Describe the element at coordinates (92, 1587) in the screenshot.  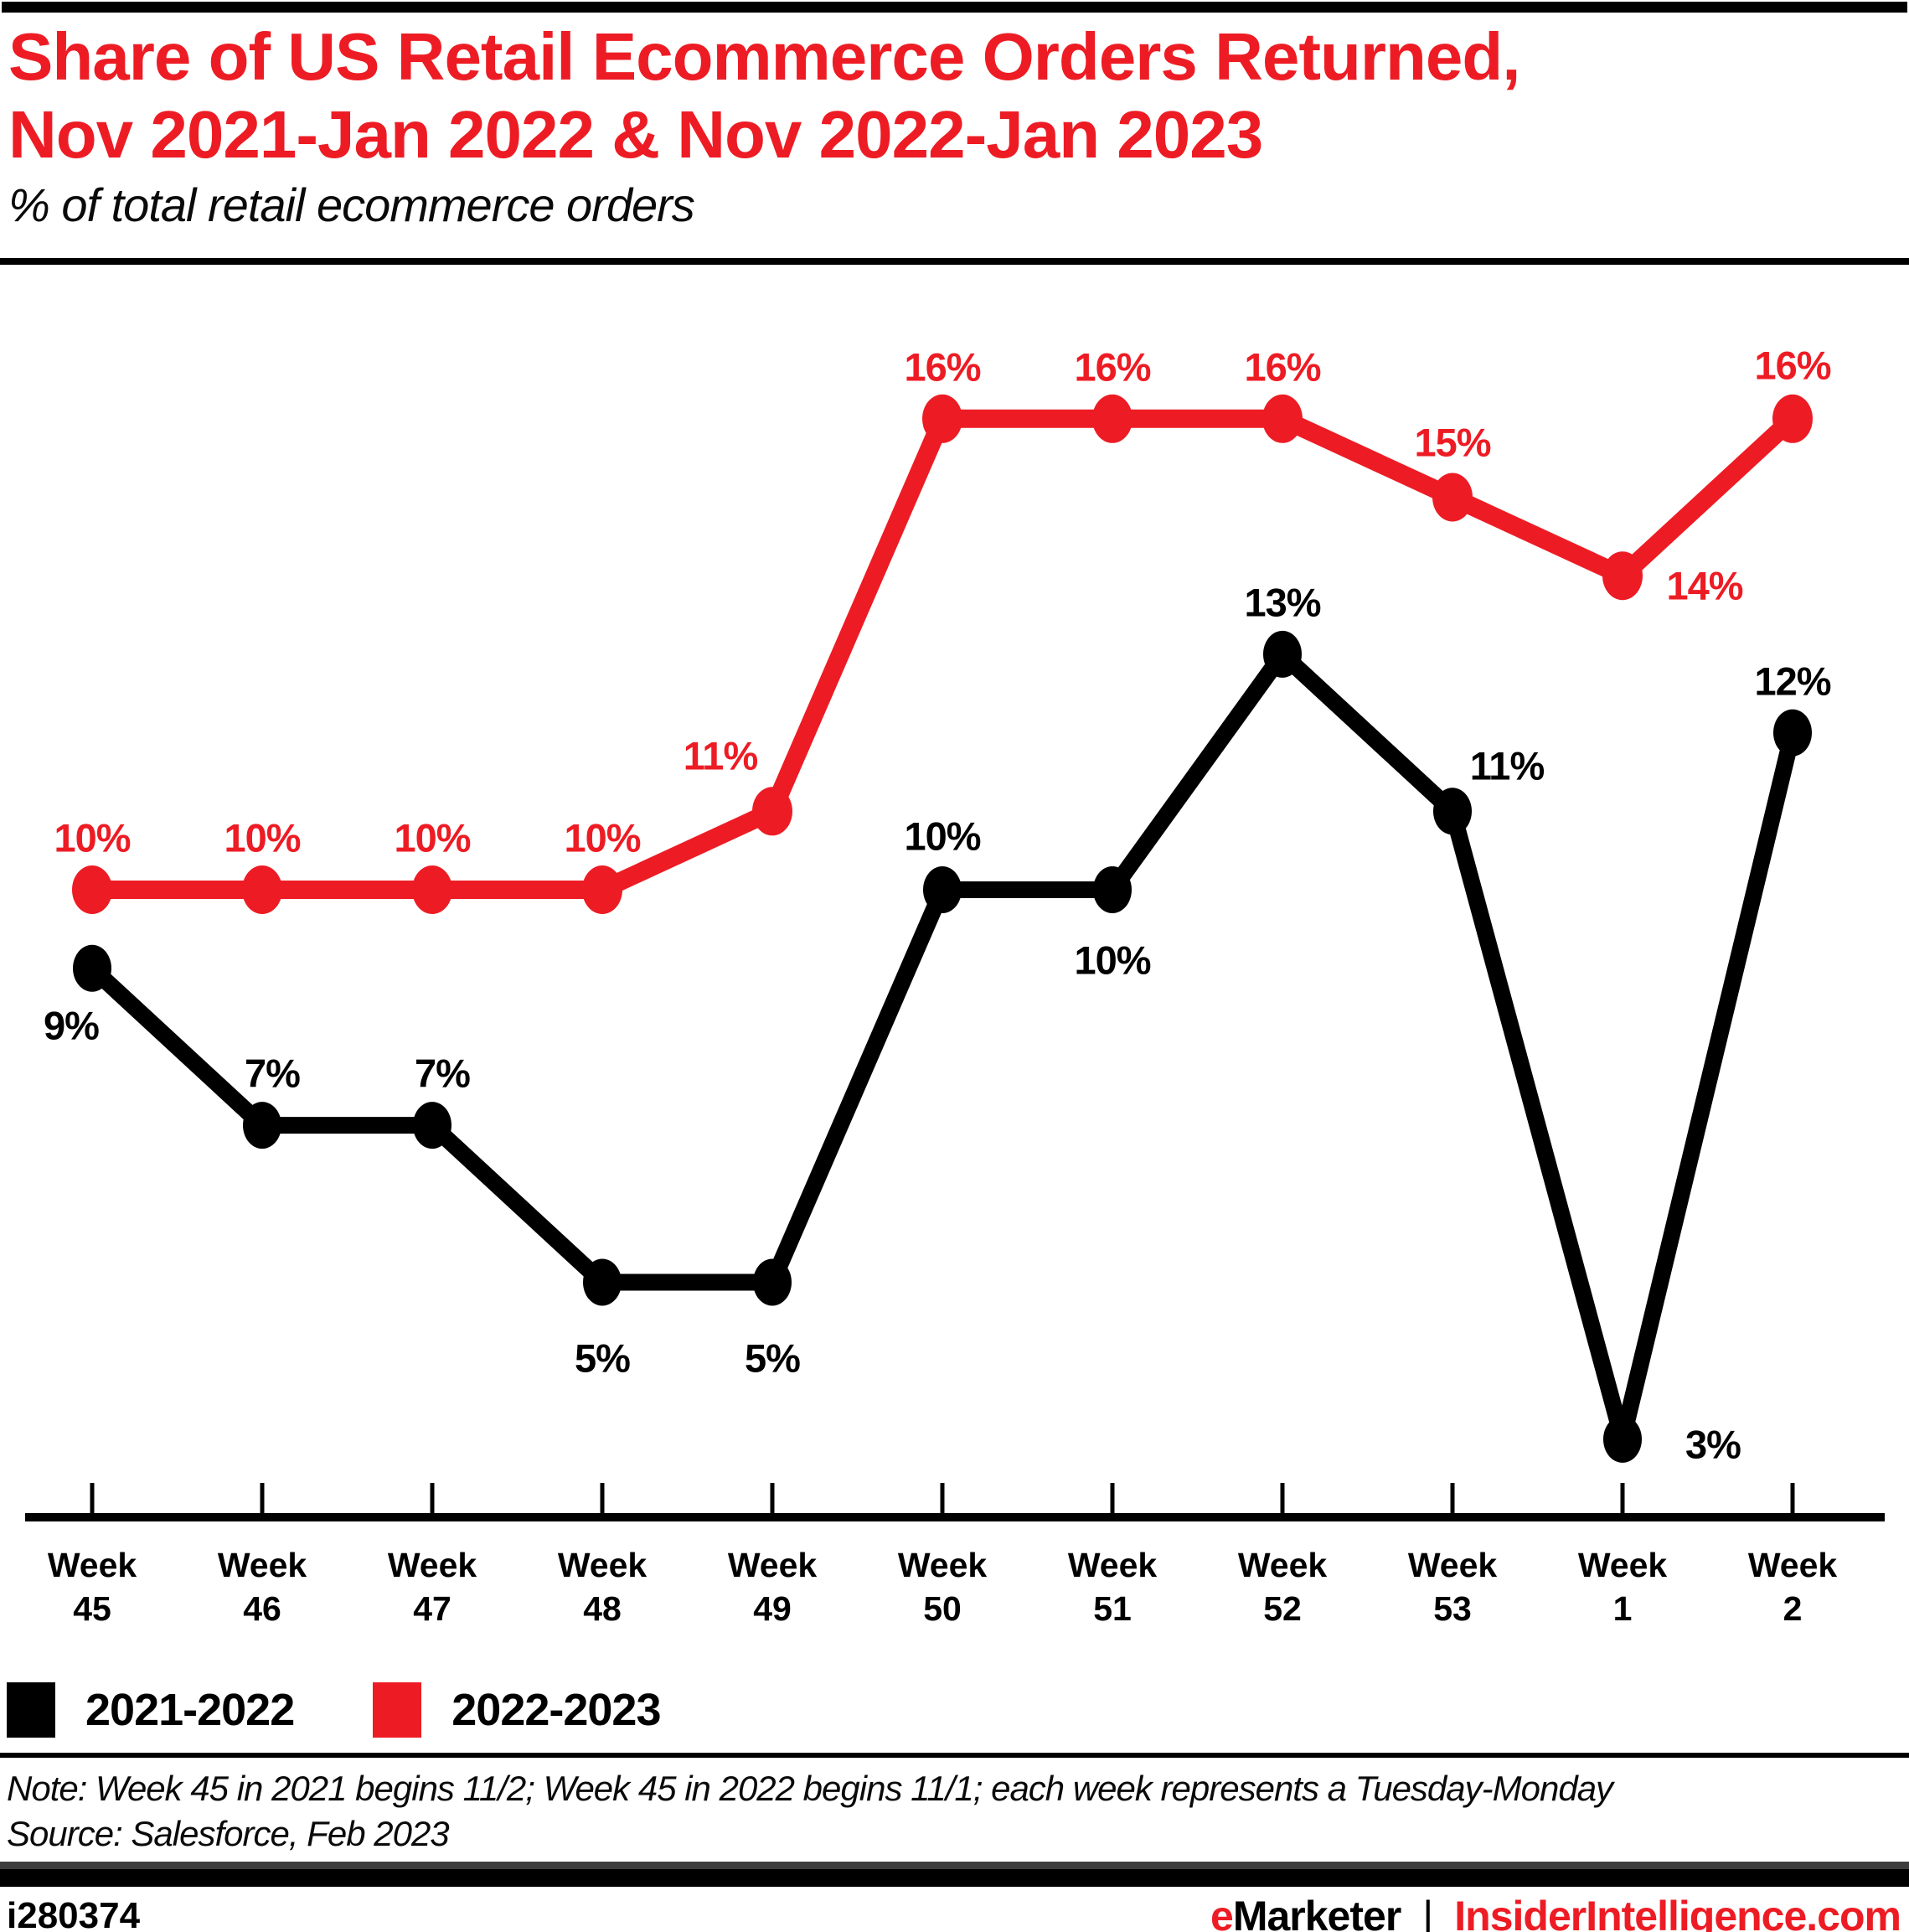
I see `x-axis-label: Week 45` at that location.